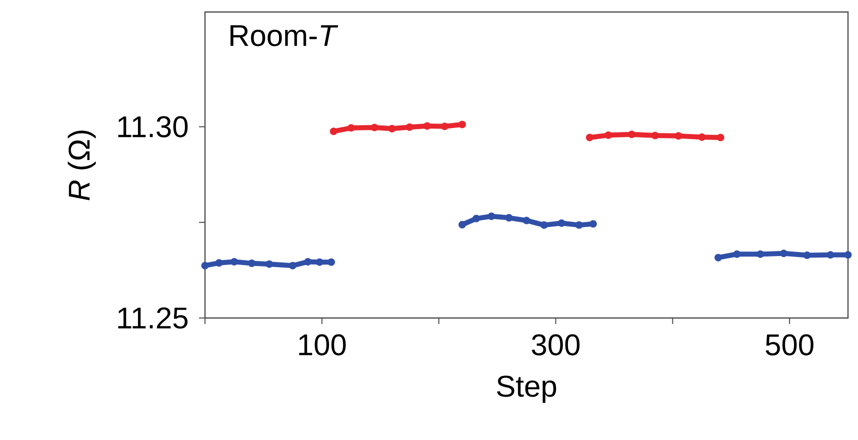  I want to click on y-tick-label: 11.25, so click(153, 318).